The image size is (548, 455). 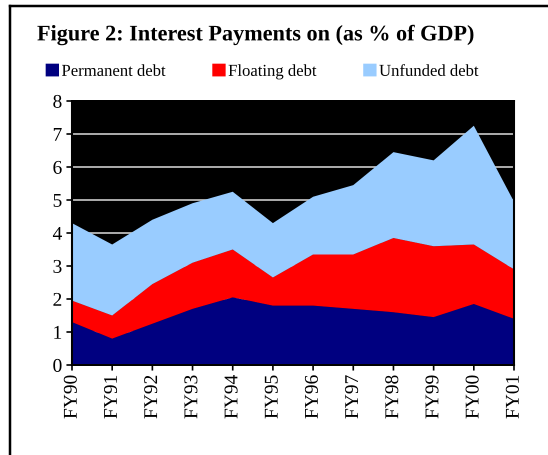 I want to click on x-tick-label: FY00, so click(x=472, y=396).